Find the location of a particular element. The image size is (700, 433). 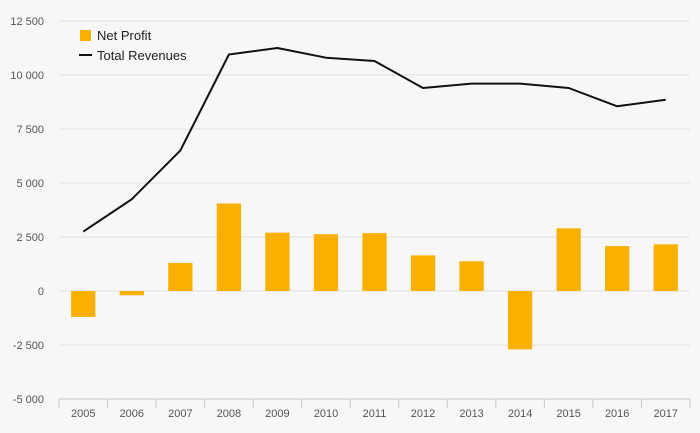

y-tick-label: 12 500 is located at coordinates (27, 22).